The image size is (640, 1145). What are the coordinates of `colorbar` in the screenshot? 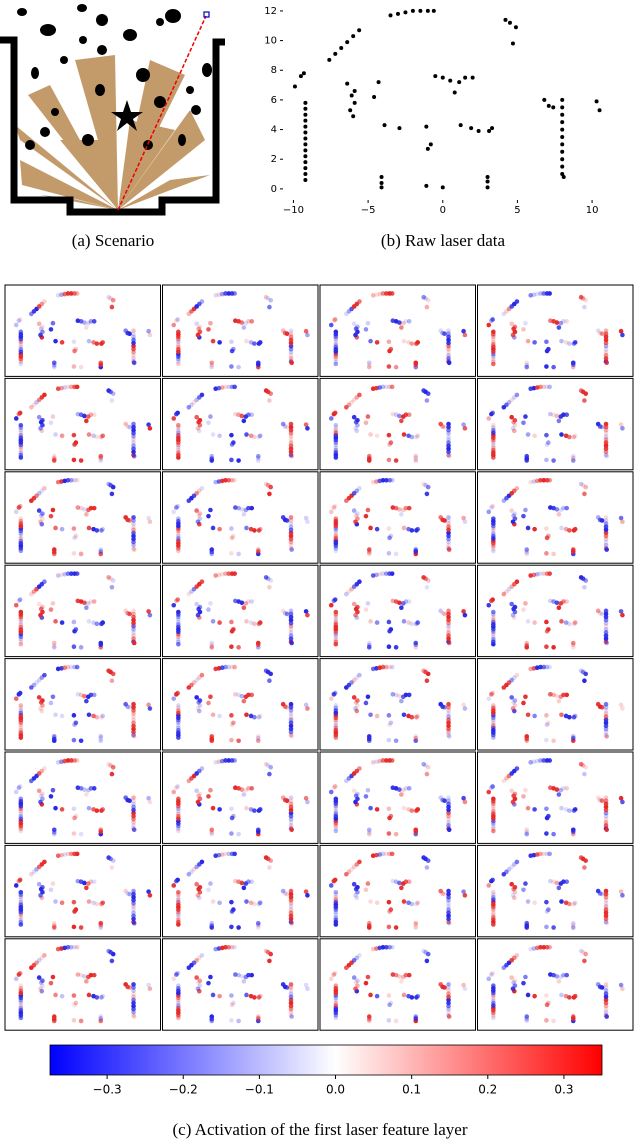 It's located at (326, 1060).